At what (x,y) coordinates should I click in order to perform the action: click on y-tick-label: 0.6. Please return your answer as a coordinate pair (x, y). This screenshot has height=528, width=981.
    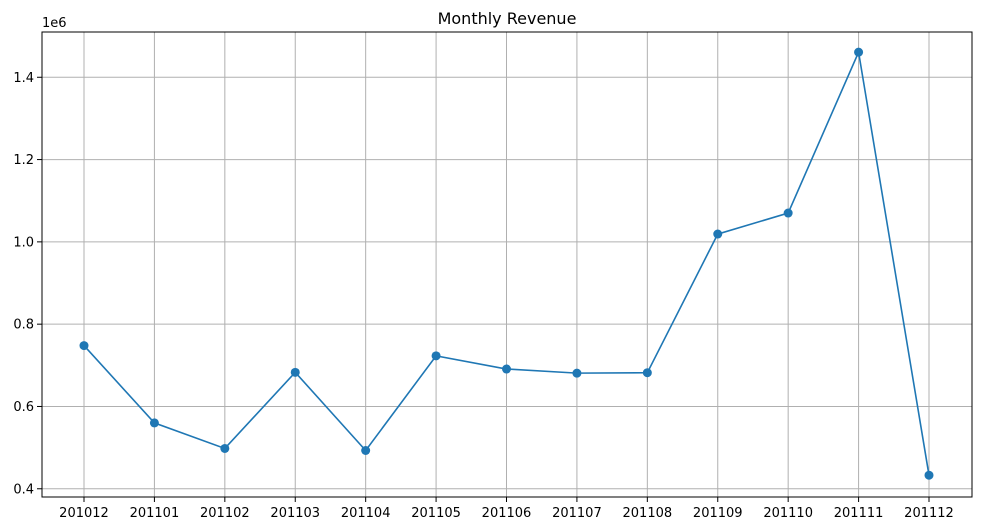
    Looking at the image, I should click on (23, 407).